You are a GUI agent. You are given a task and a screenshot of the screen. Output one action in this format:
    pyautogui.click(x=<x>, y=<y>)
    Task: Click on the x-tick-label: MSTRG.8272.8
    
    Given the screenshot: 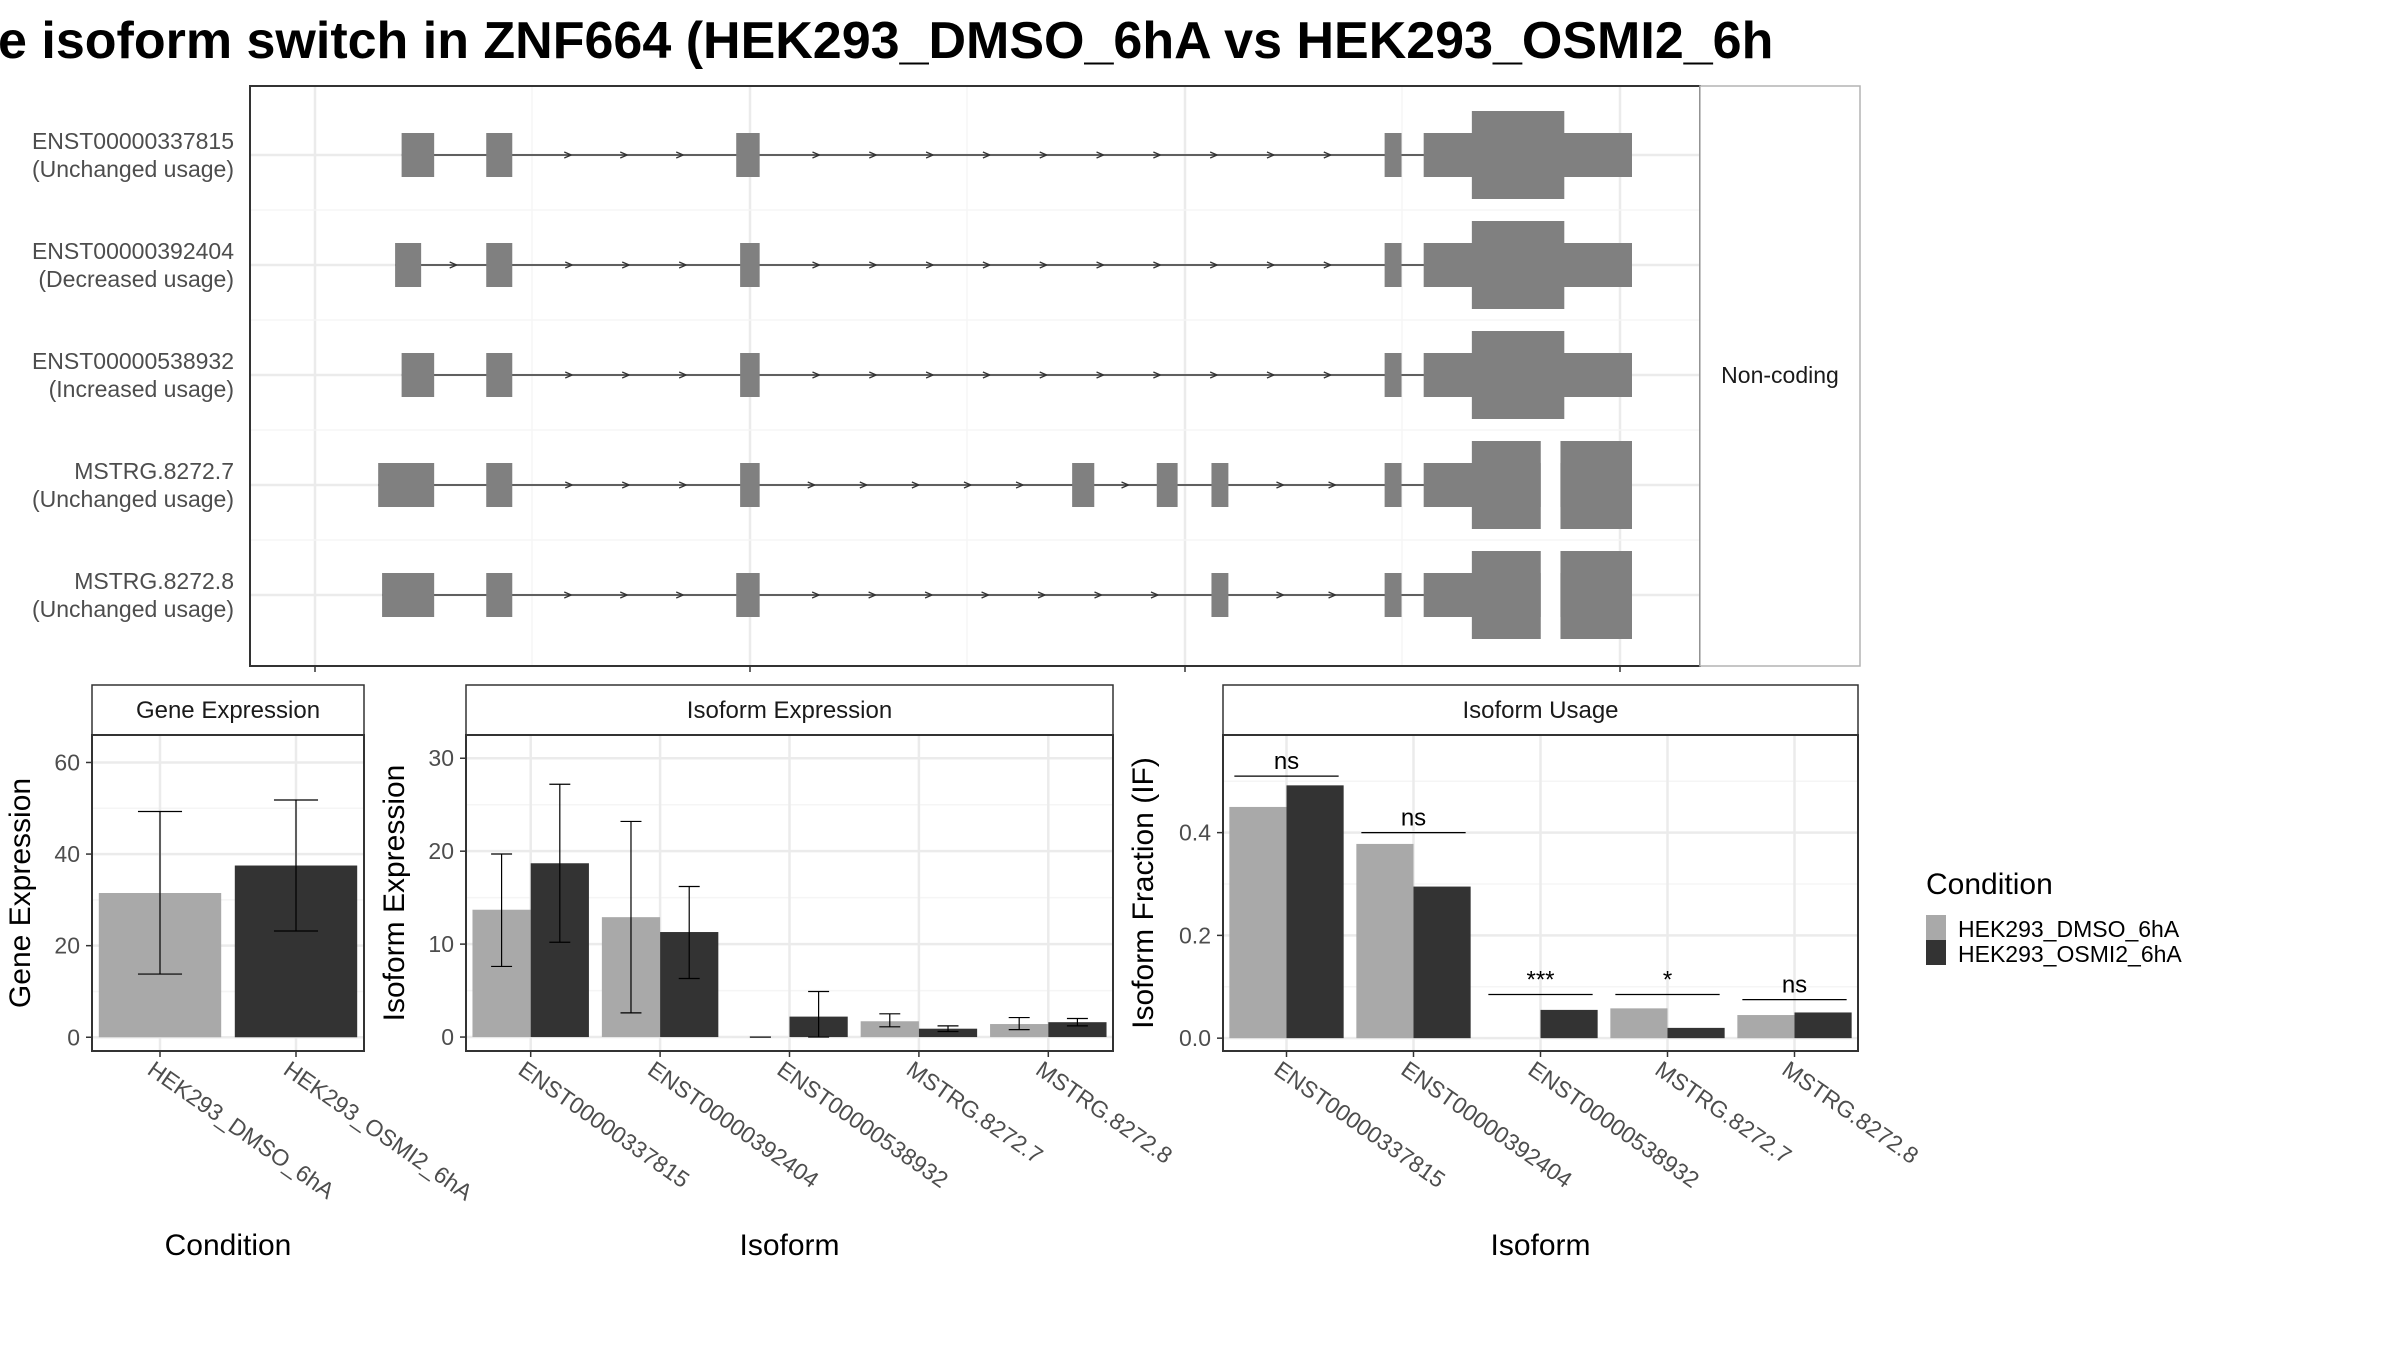 What is the action you would take?
    pyautogui.click(x=1851, y=1112)
    